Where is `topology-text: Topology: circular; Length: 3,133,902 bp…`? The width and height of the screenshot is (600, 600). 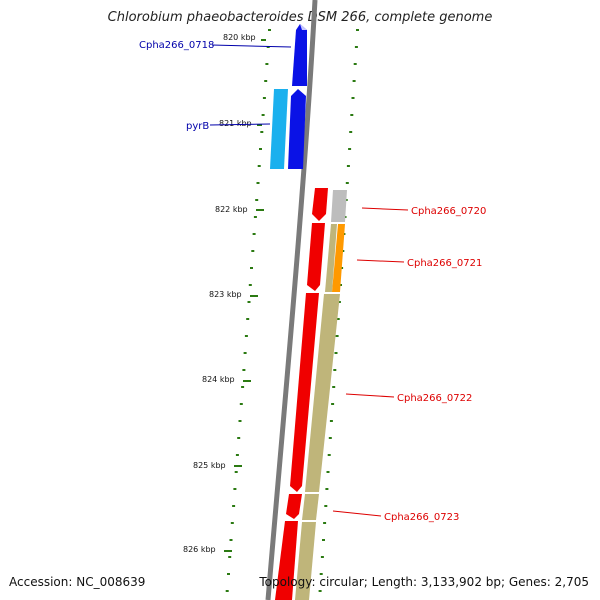
topology-text: Topology: circular; Length: 3,133,902 bp… is located at coordinates (424, 582).